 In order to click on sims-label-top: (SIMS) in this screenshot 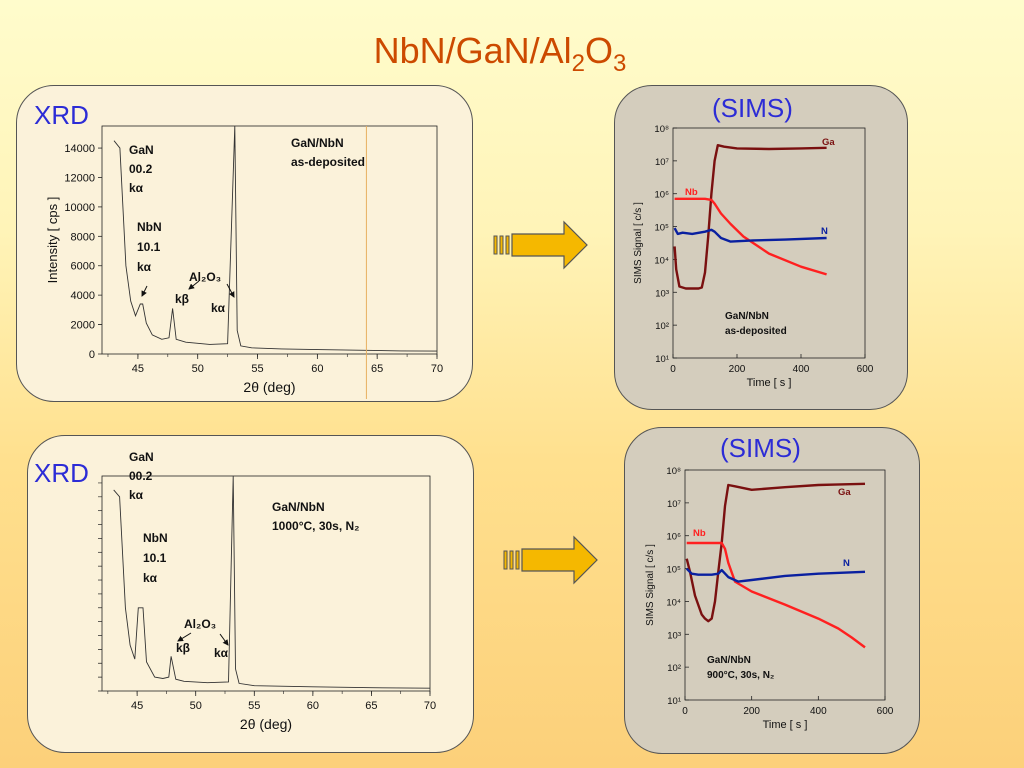, I will do `click(752, 108)`.